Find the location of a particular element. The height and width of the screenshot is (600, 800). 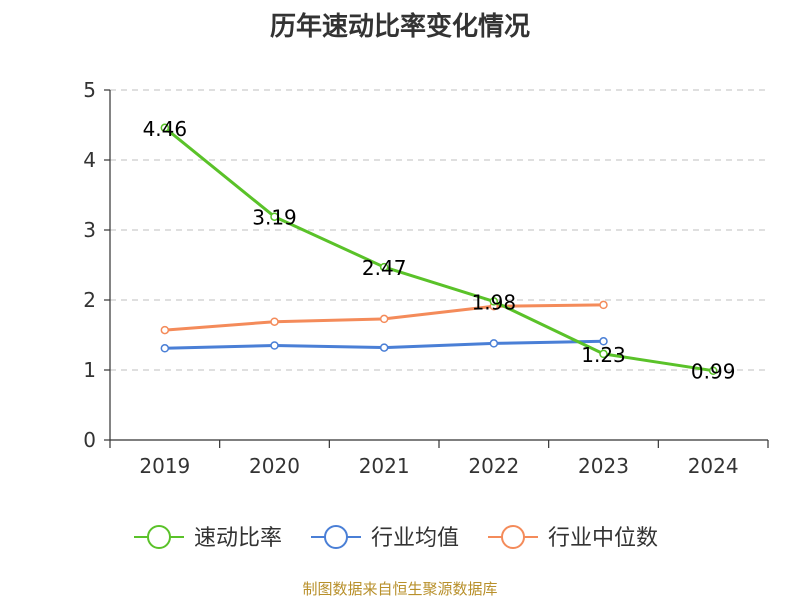

data-label: 0.99 is located at coordinates (713, 372).